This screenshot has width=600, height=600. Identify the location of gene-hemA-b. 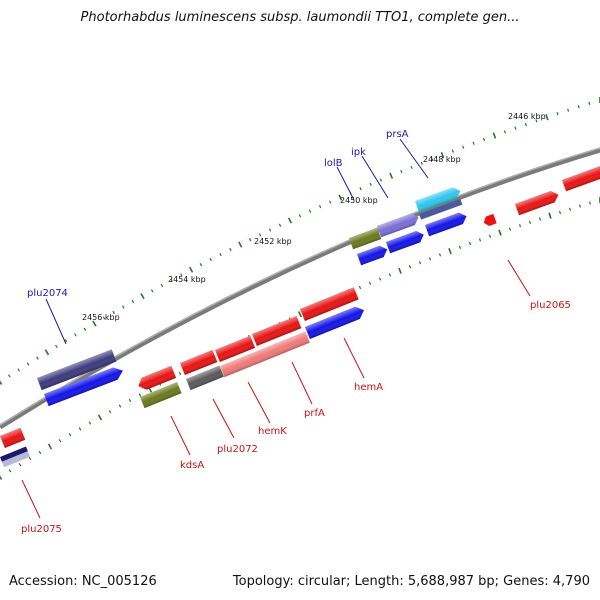
(335, 322).